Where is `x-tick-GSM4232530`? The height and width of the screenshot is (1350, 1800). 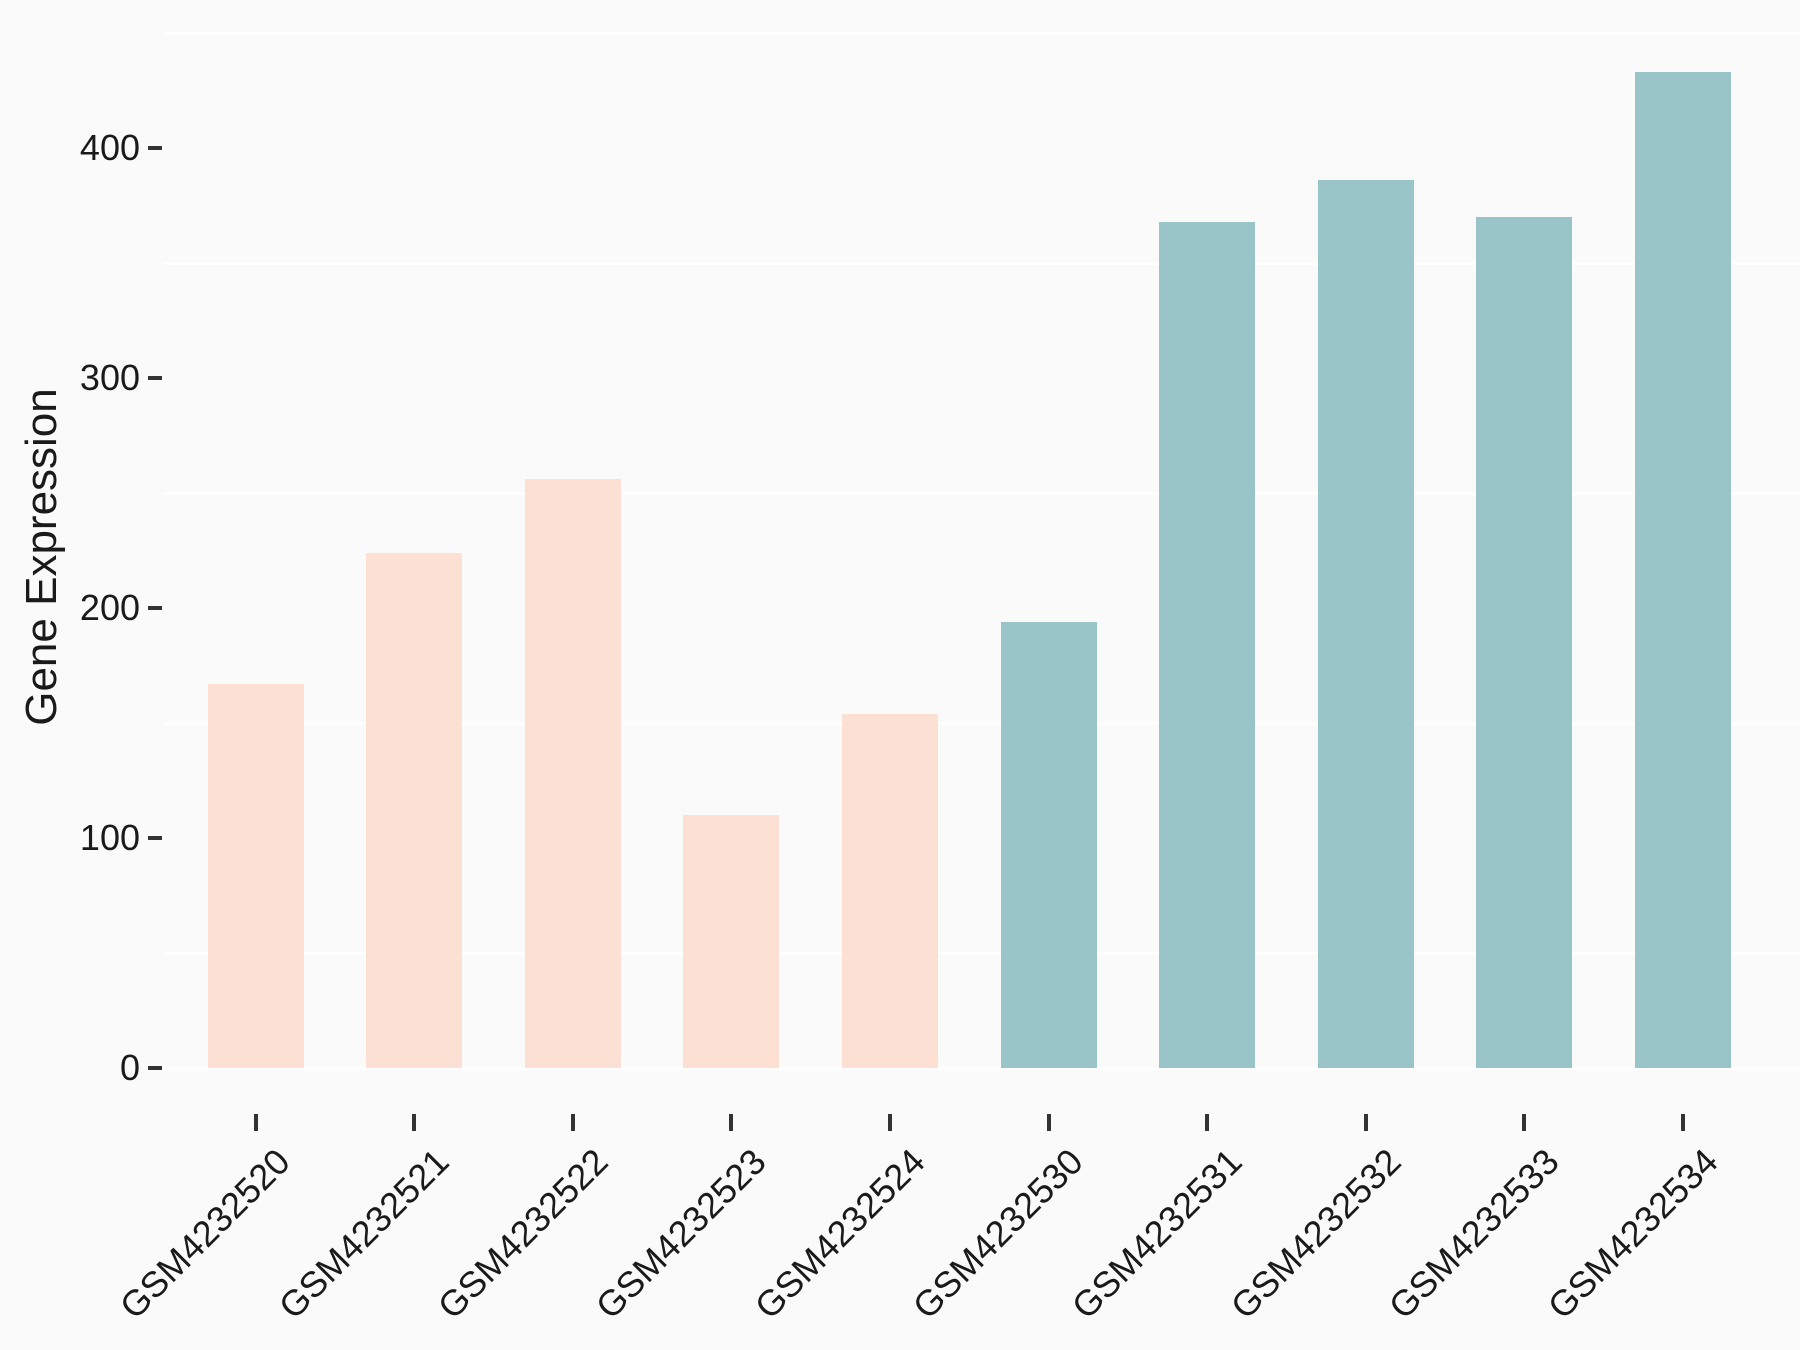
x-tick-GSM4232530 is located at coordinates (1048, 1122).